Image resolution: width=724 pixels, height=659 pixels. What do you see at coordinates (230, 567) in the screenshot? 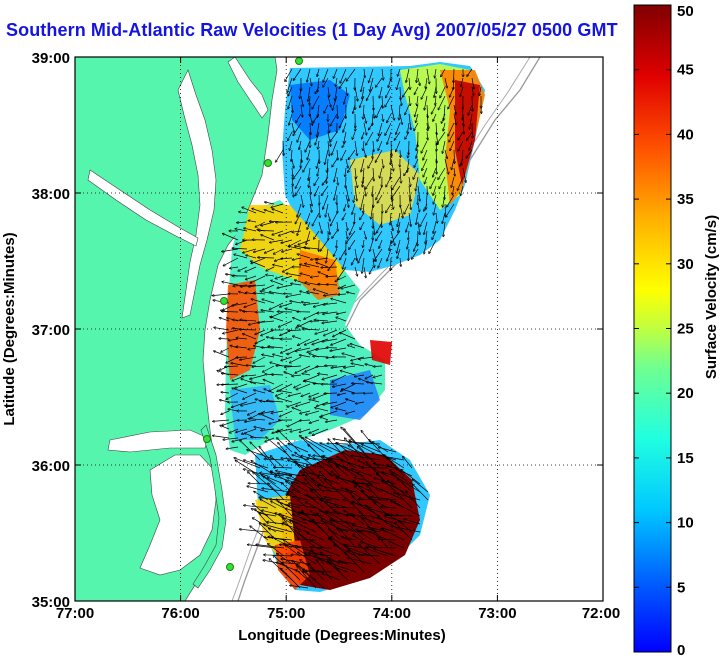
I see `radar-site-marker` at bounding box center [230, 567].